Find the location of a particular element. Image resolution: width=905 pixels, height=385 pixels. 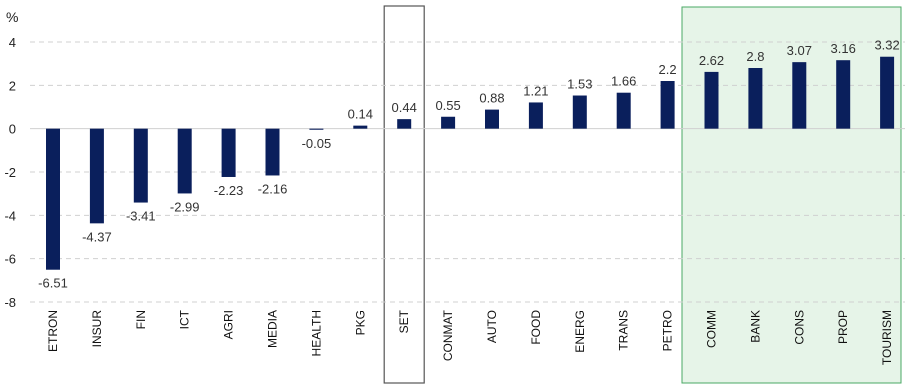

data-label: 0.14 is located at coordinates (360, 114).